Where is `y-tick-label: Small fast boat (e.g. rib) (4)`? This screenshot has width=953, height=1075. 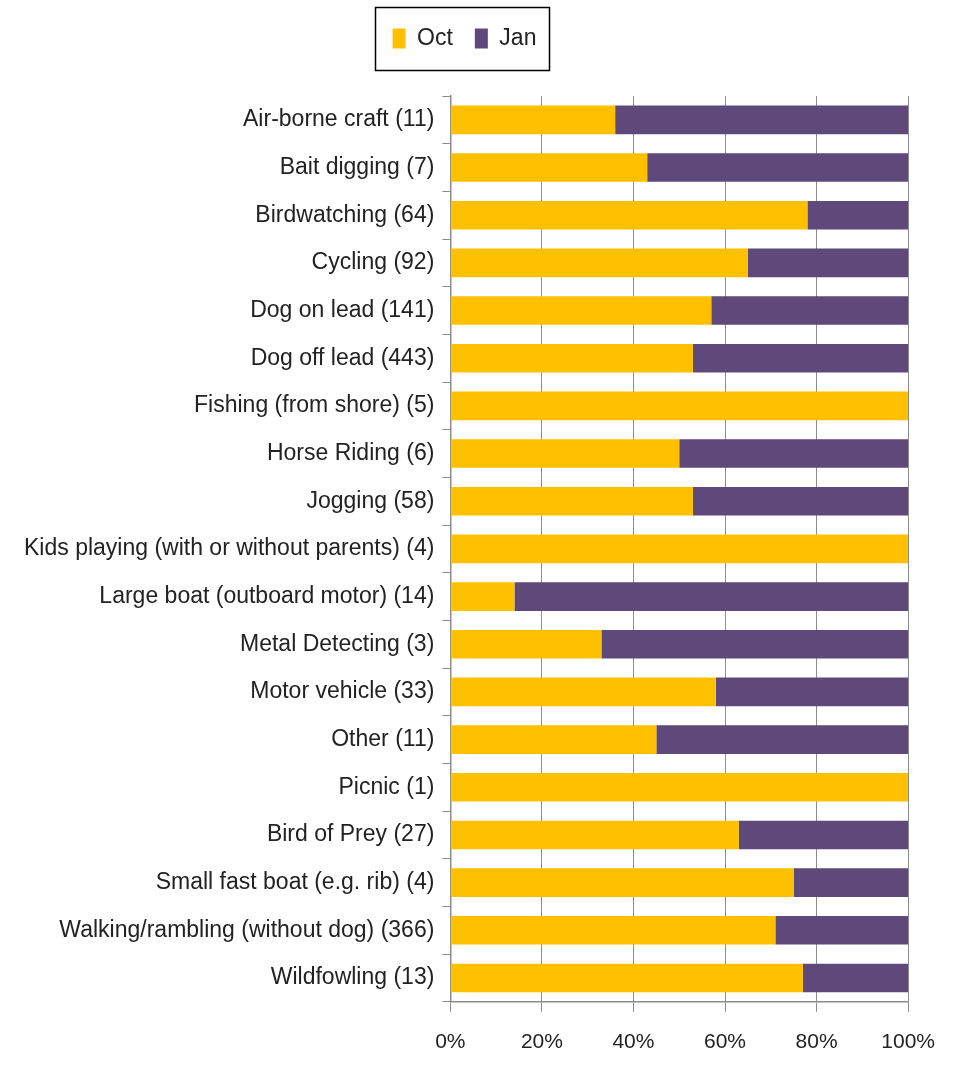 y-tick-label: Small fast boat (e.g. rib) (4) is located at coordinates (295, 880).